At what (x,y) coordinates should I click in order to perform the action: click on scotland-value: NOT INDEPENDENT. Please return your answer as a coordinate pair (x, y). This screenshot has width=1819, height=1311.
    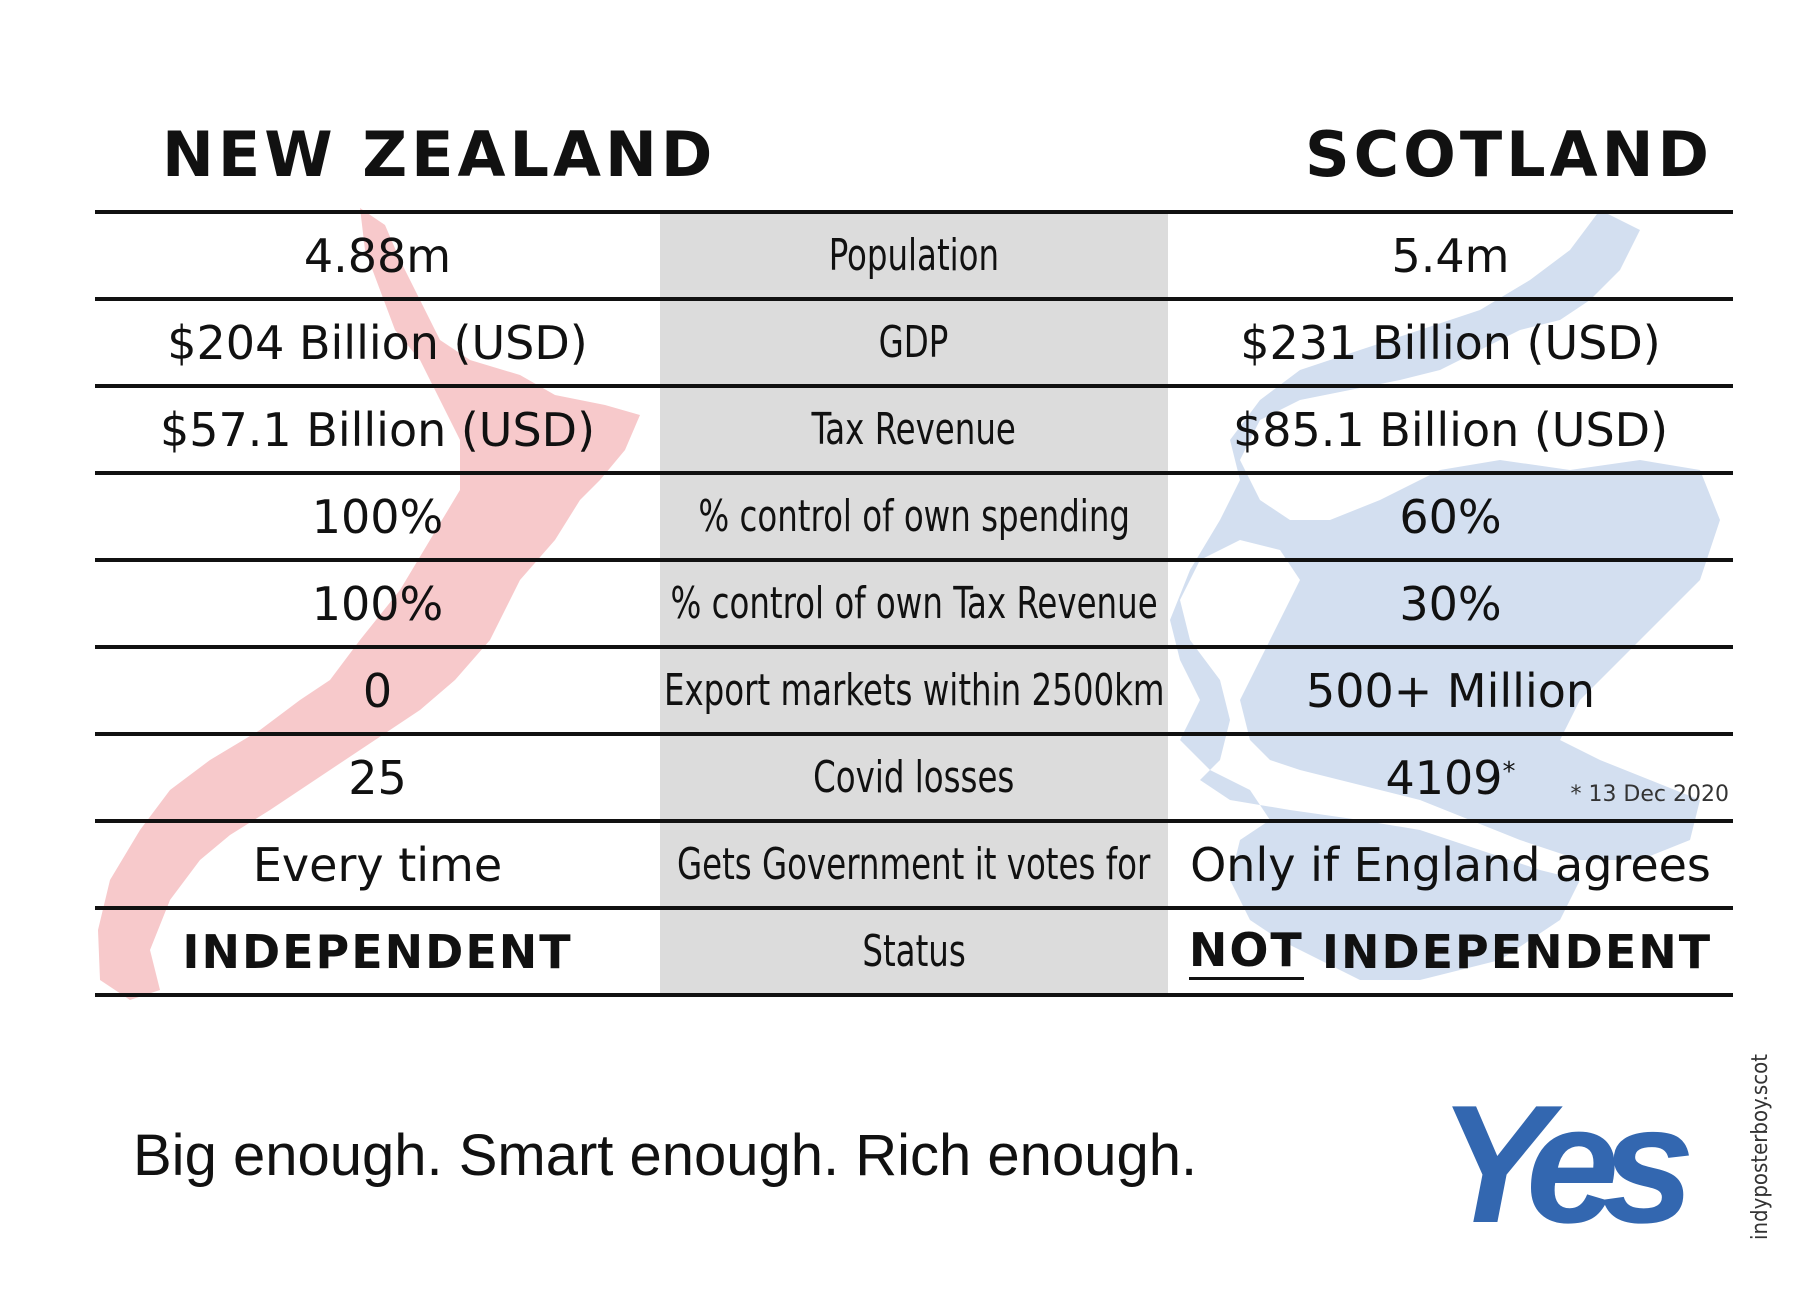
    Looking at the image, I should click on (1450, 951).